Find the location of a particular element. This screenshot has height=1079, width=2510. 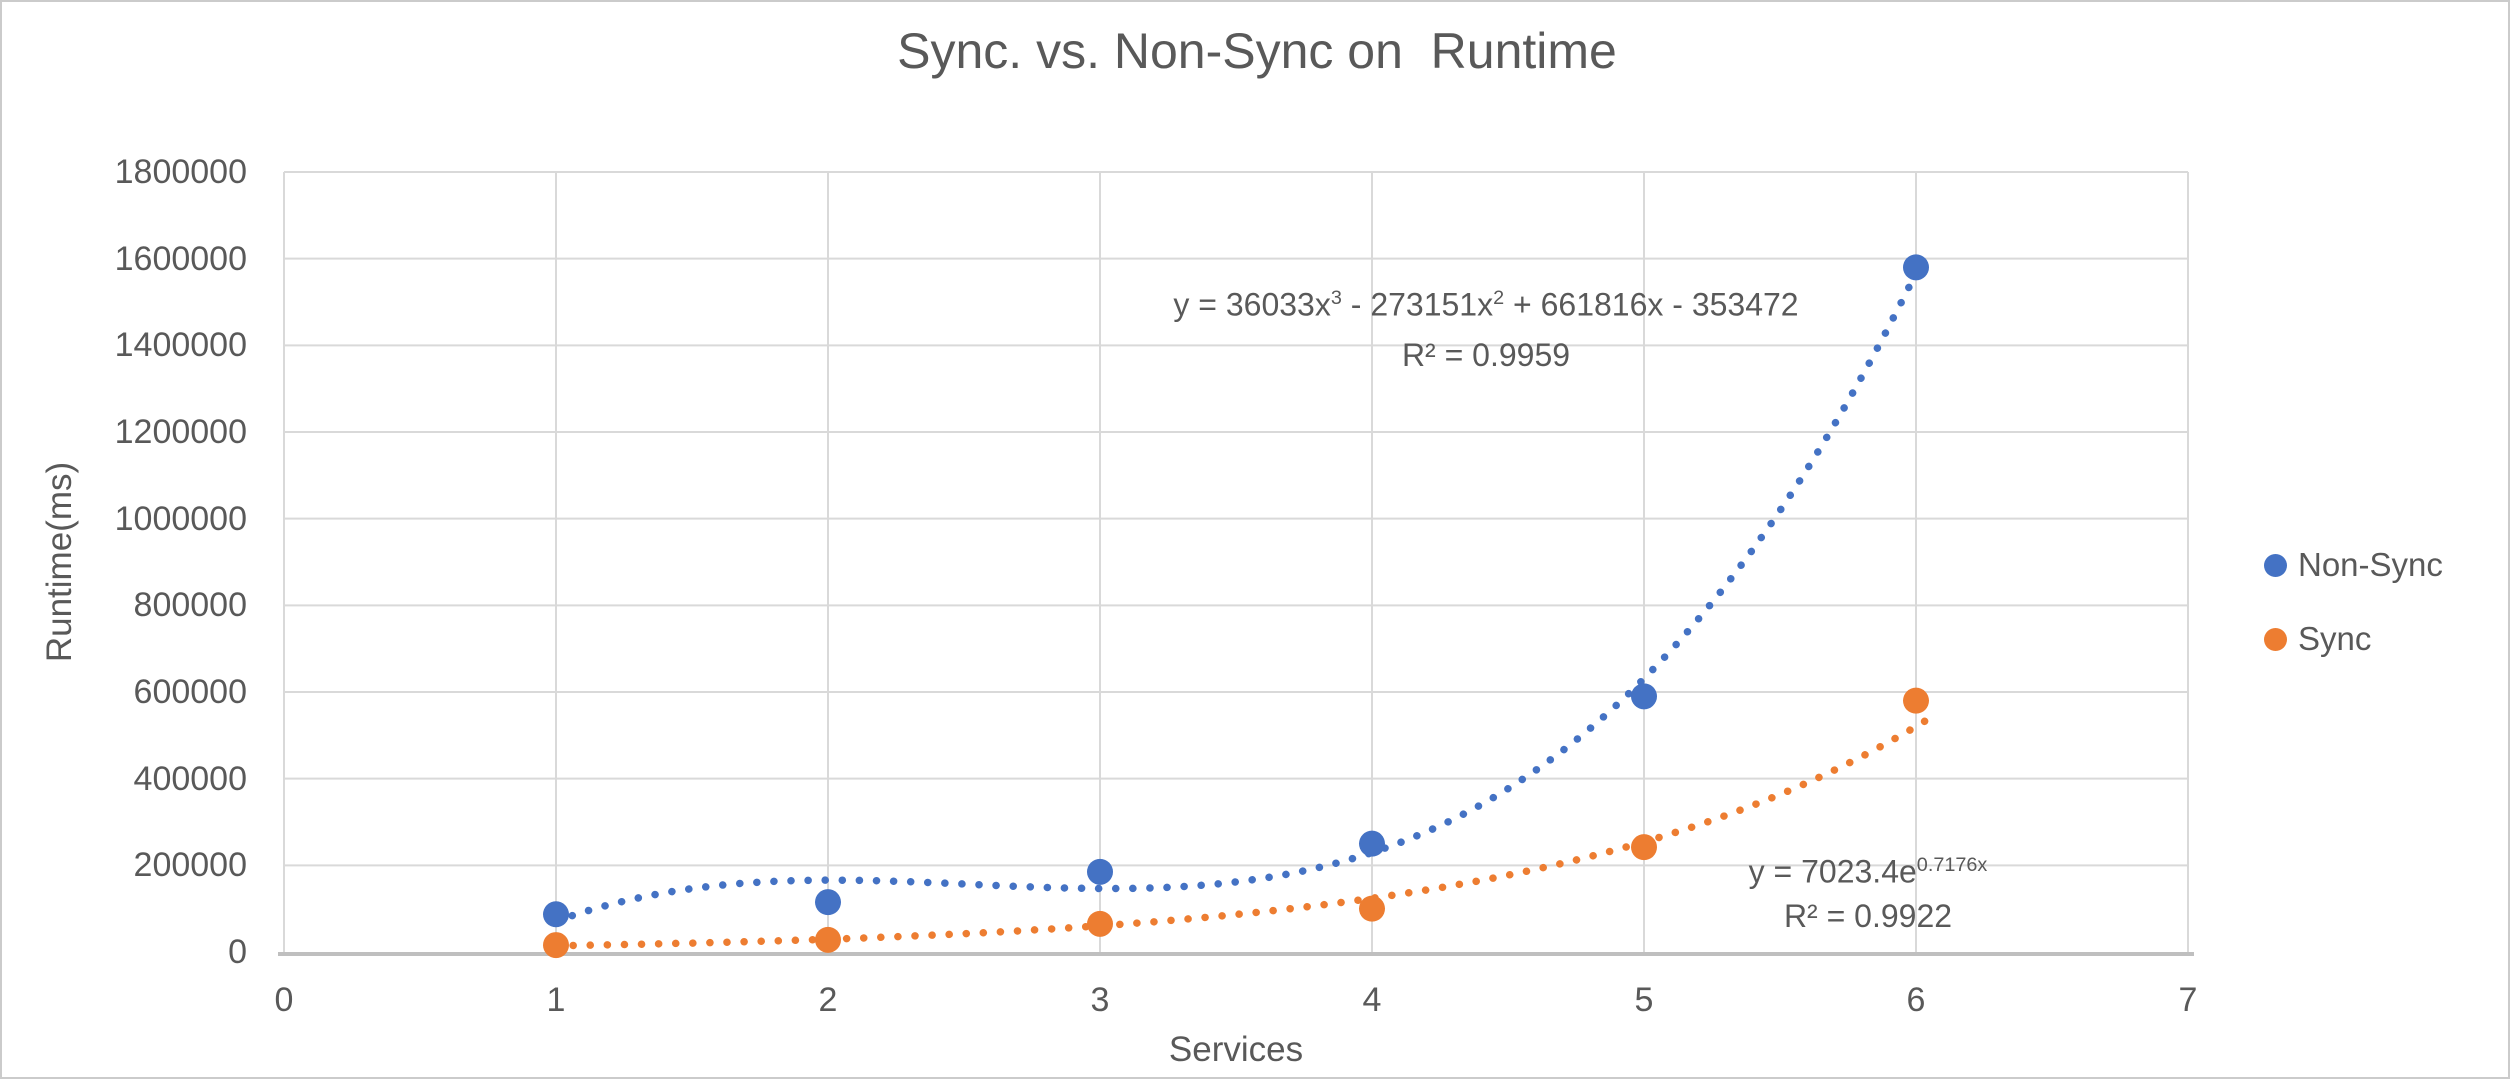

x-tick-label: 1 is located at coordinates (556, 1000).